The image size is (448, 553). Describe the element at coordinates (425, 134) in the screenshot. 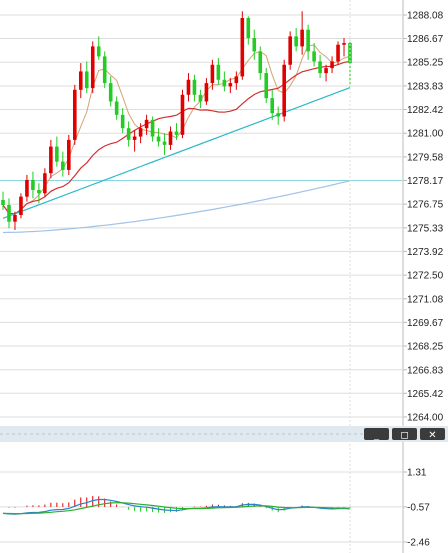

I see `price-tick-label: 1281.00` at that location.